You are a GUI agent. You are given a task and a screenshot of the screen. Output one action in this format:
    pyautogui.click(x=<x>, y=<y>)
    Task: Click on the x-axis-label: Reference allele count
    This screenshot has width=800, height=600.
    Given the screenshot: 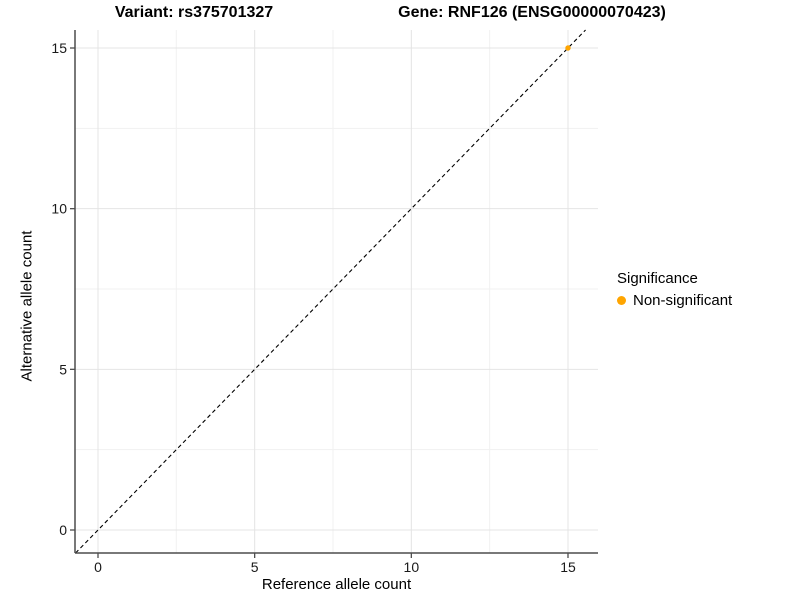 What is the action you would take?
    pyautogui.click(x=336, y=584)
    